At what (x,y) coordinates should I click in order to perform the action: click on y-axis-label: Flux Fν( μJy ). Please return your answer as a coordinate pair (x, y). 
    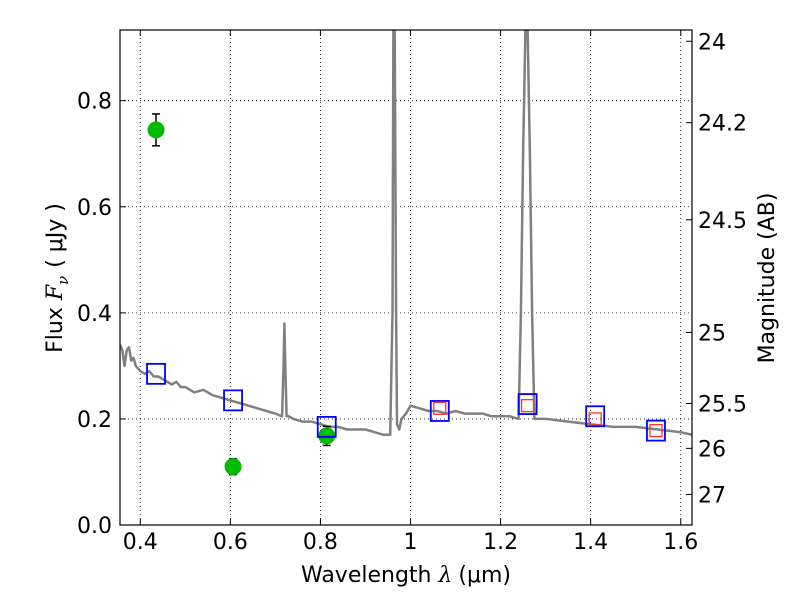
    Looking at the image, I should click on (57, 278).